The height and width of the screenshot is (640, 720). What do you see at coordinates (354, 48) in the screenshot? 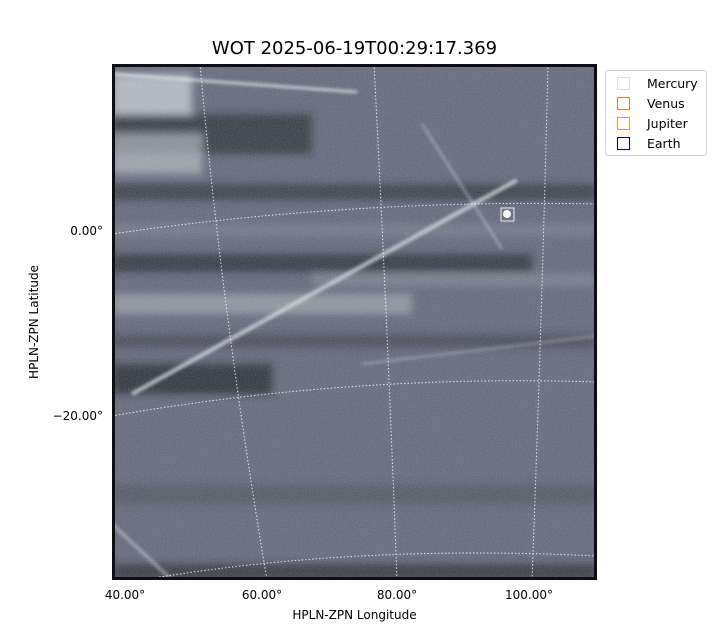
I see `plot-title: WOT 2025-06-19T00:29:17.369` at bounding box center [354, 48].